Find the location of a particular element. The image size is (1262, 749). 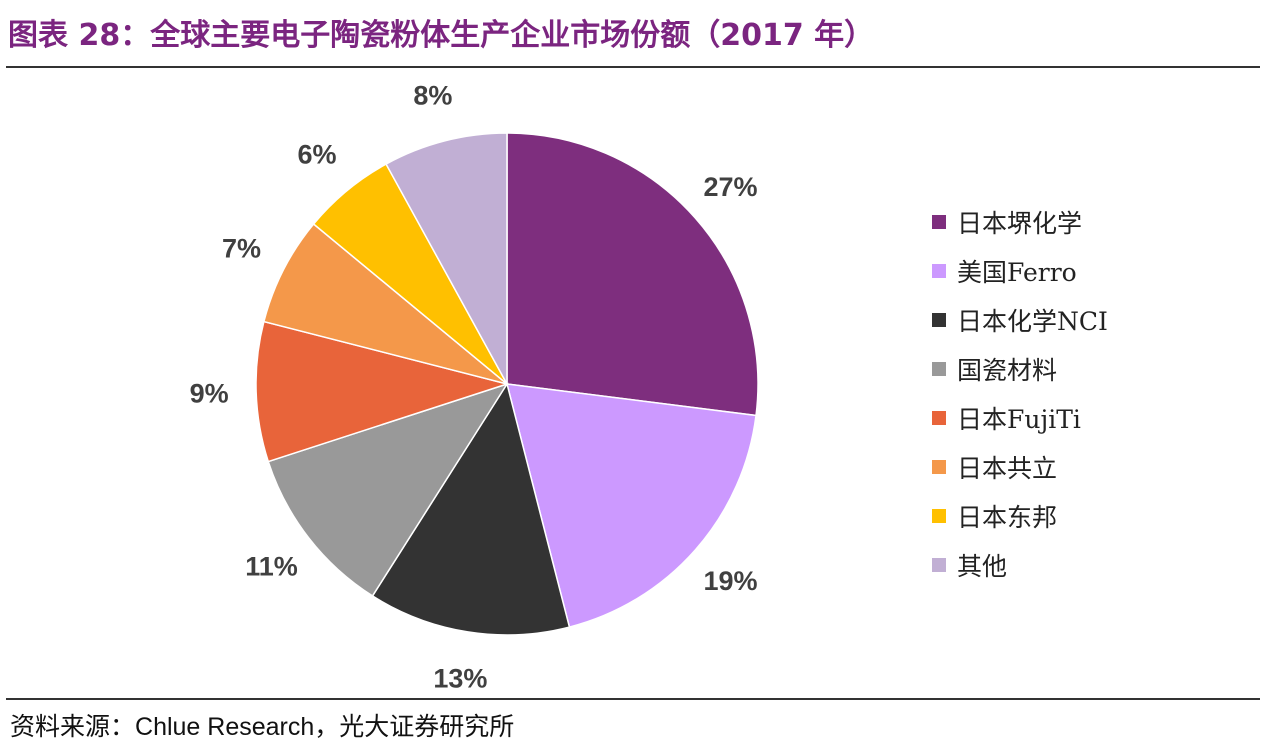

data-label-5: 9% is located at coordinates (209, 393).